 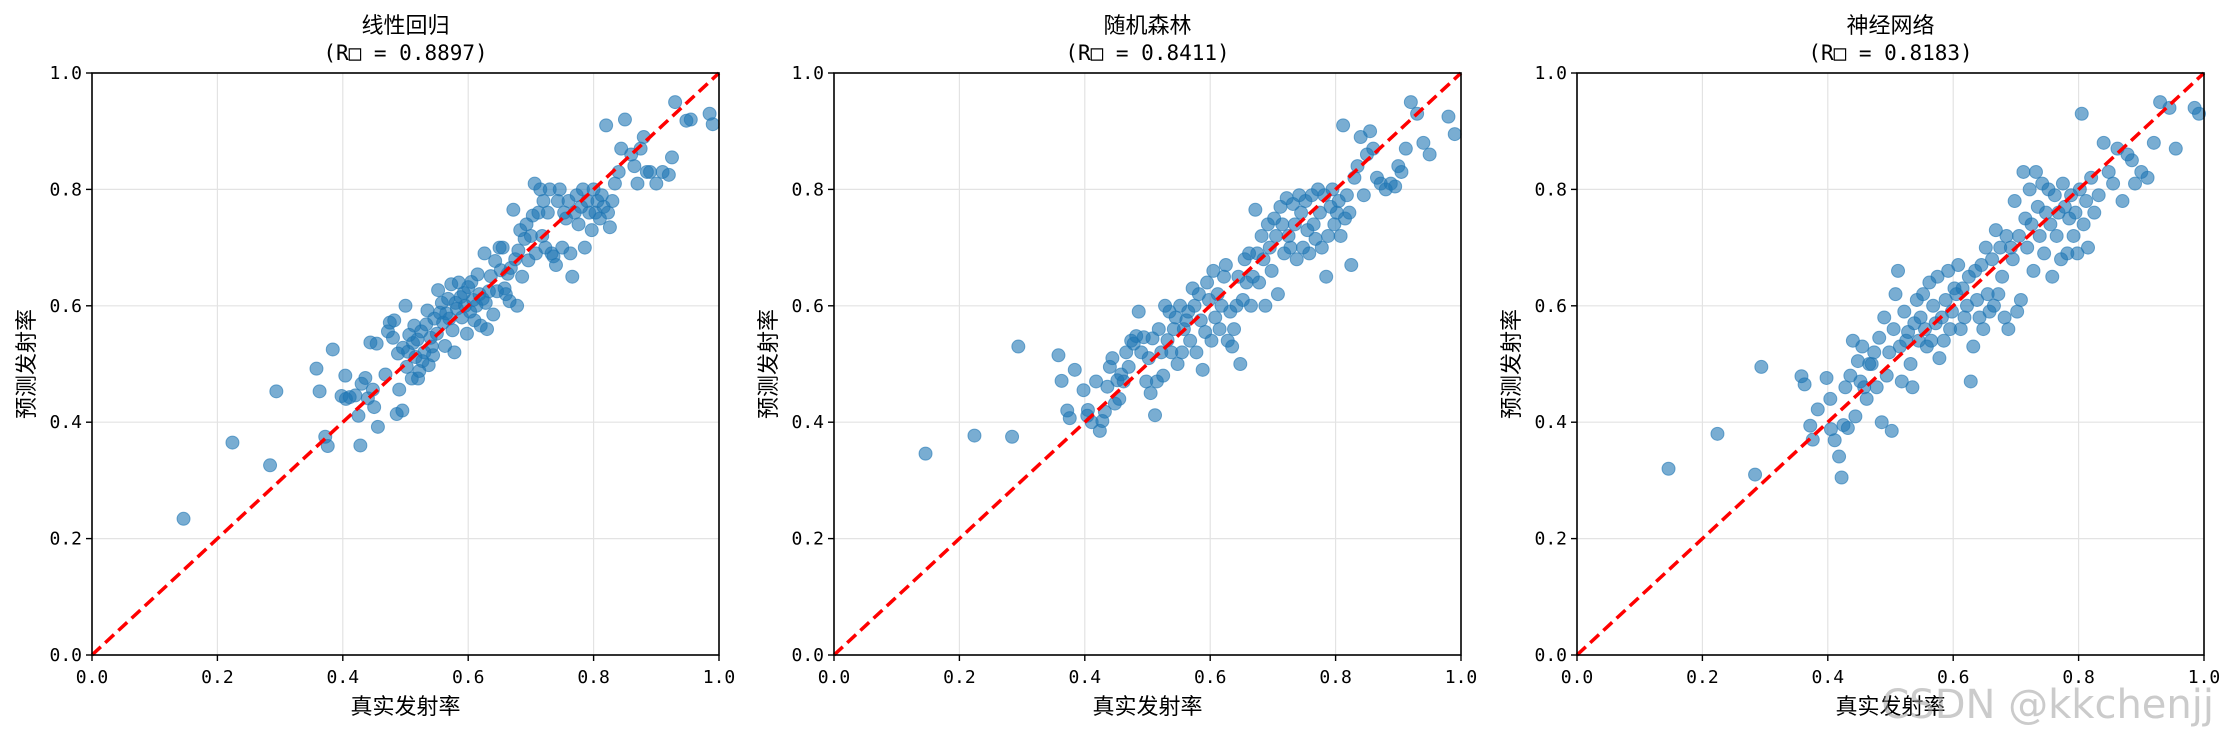 What do you see at coordinates (1147, 53) in the screenshot?
I see `chart-subtitle: (R□ = 0.8411)` at bounding box center [1147, 53].